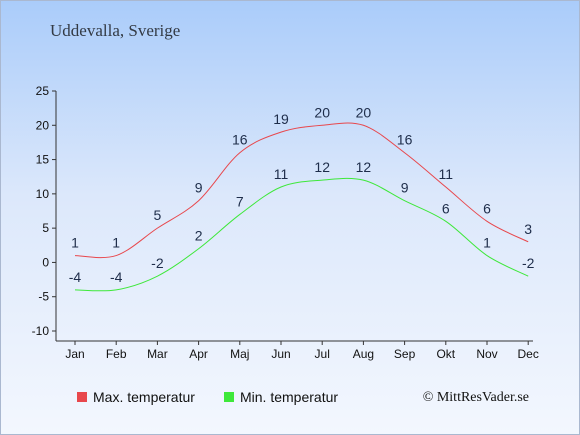  I want to click on x-tick-label: Maj, so click(239, 354).